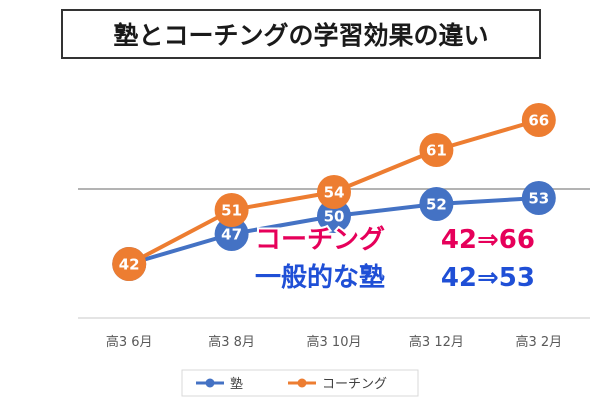 Image resolution: width=600 pixels, height=400 pixels. What do you see at coordinates (334, 342) in the screenshot?
I see `x-tick-label: 高3 10月` at bounding box center [334, 342].